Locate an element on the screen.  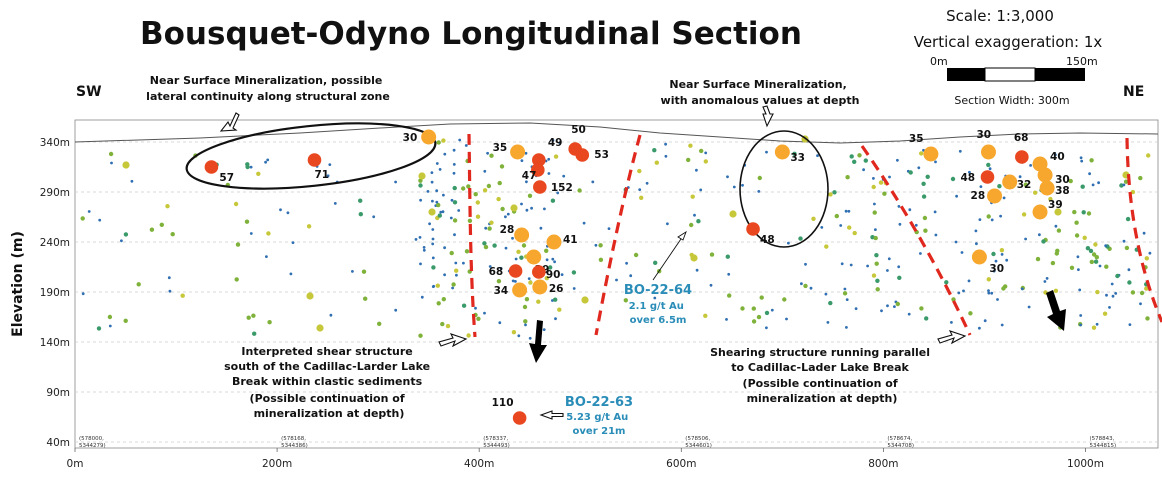
x-tick-label: 200m is located at coordinates (277, 464).